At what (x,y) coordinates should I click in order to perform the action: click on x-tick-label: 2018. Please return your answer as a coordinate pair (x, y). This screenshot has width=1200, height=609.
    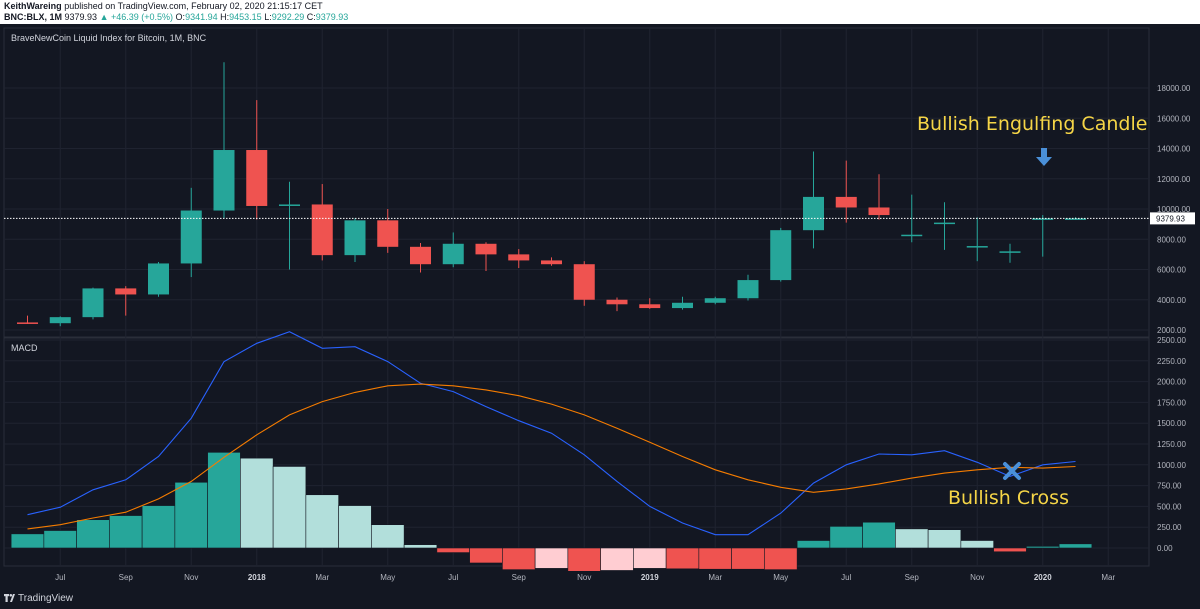
    Looking at the image, I should click on (257, 577).